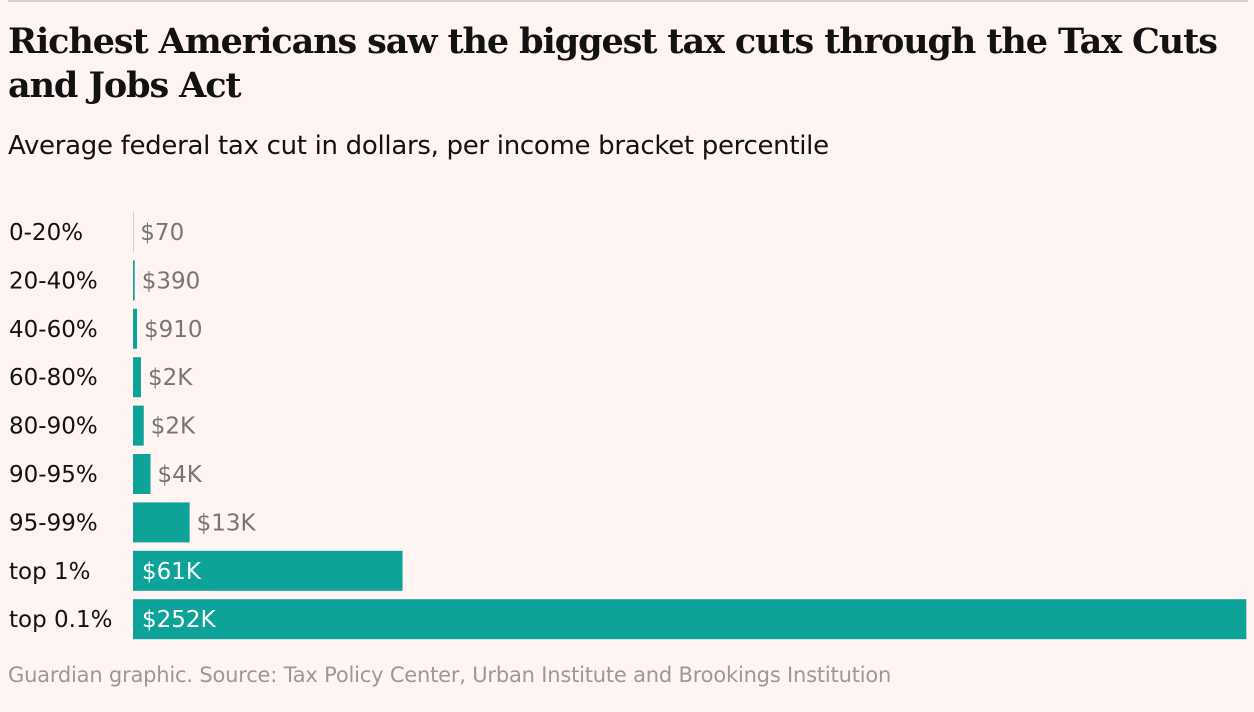  What do you see at coordinates (106, 474) in the screenshot?
I see `bar-row: 90-95% $4K` at bounding box center [106, 474].